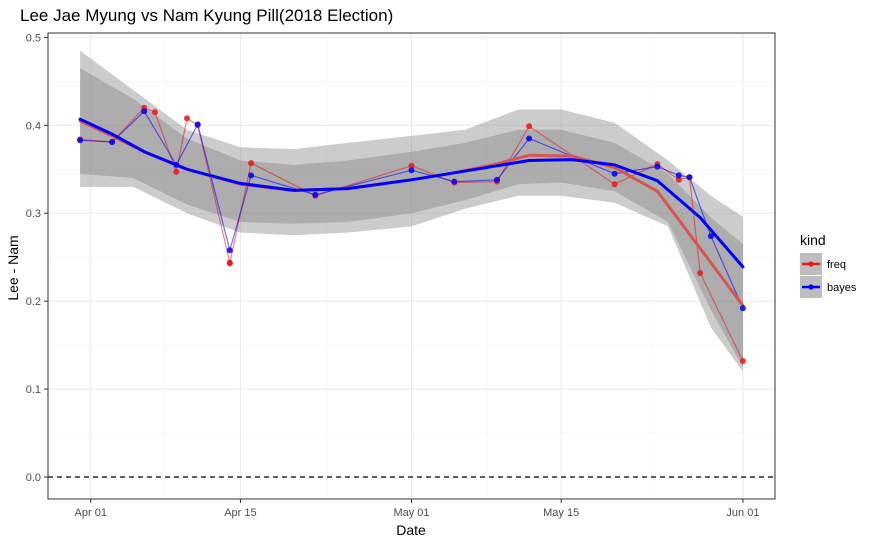 This screenshot has width=871, height=542. Describe the element at coordinates (811, 287) in the screenshot. I see `legend-point-bayes` at that location.